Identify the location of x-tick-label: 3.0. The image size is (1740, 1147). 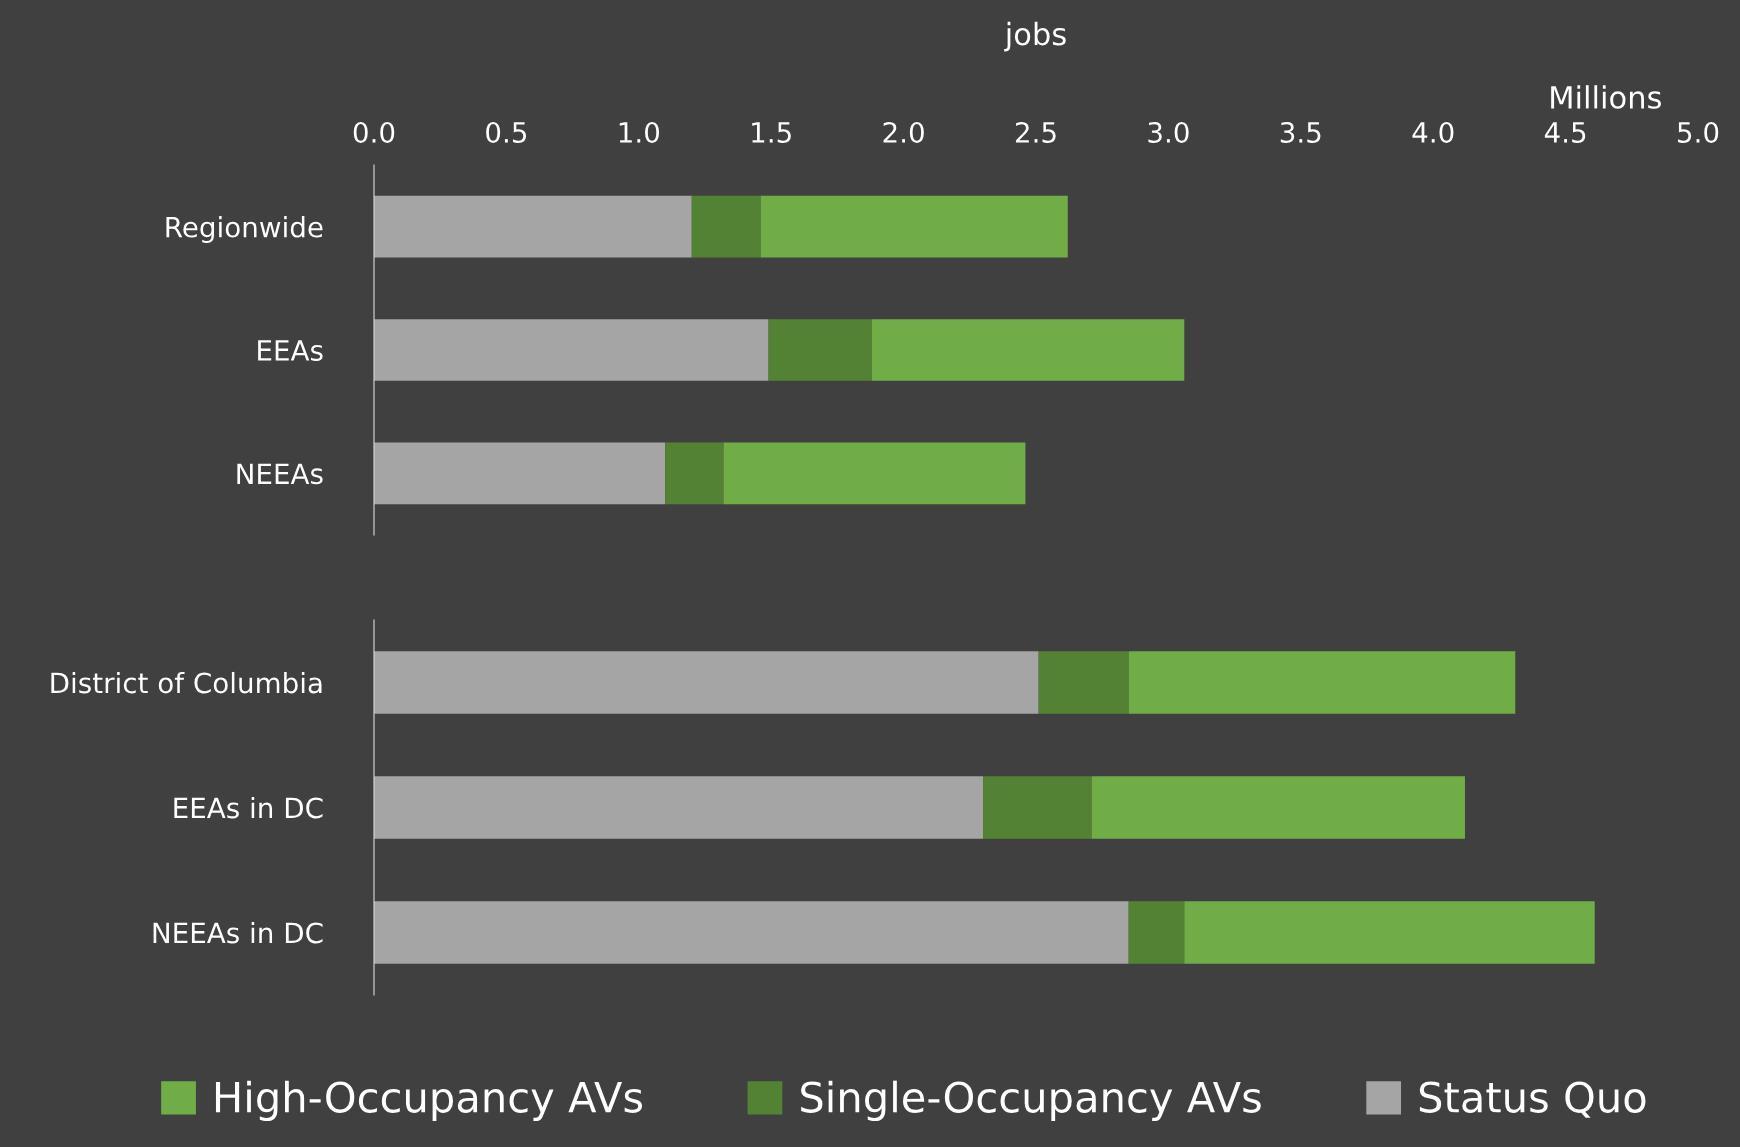
(1168, 132).